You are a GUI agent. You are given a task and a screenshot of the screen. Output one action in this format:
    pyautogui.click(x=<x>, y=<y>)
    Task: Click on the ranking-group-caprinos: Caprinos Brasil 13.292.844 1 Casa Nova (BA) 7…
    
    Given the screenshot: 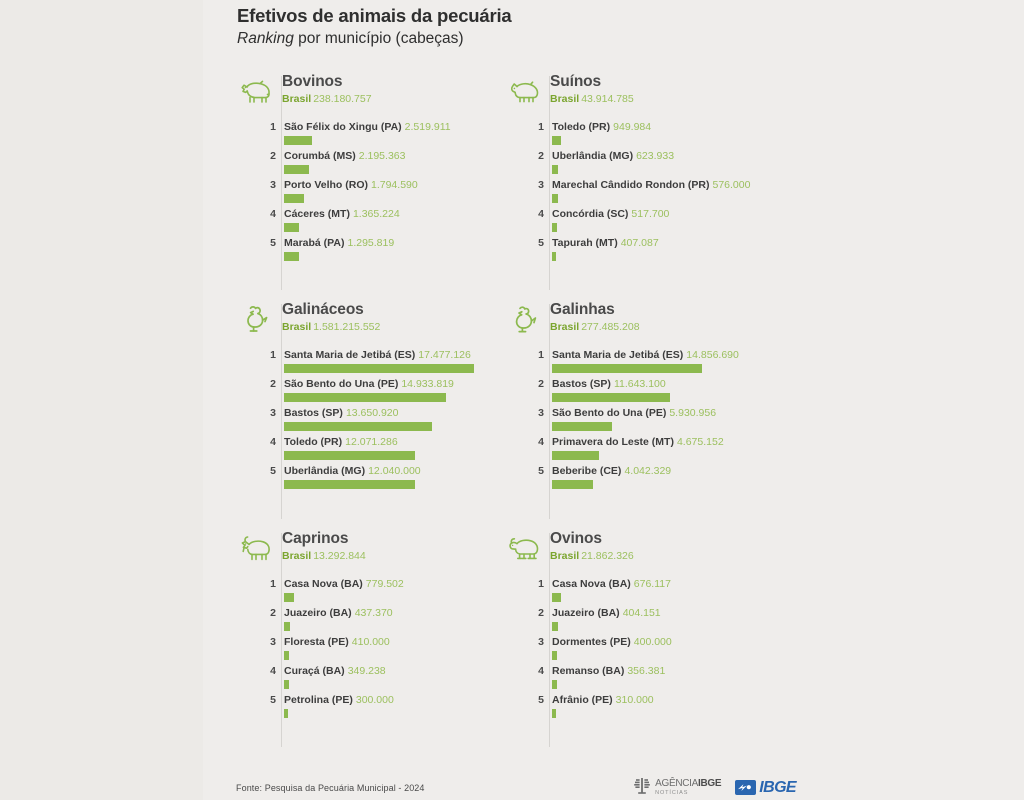 What is the action you would take?
    pyautogui.click(x=370, y=644)
    